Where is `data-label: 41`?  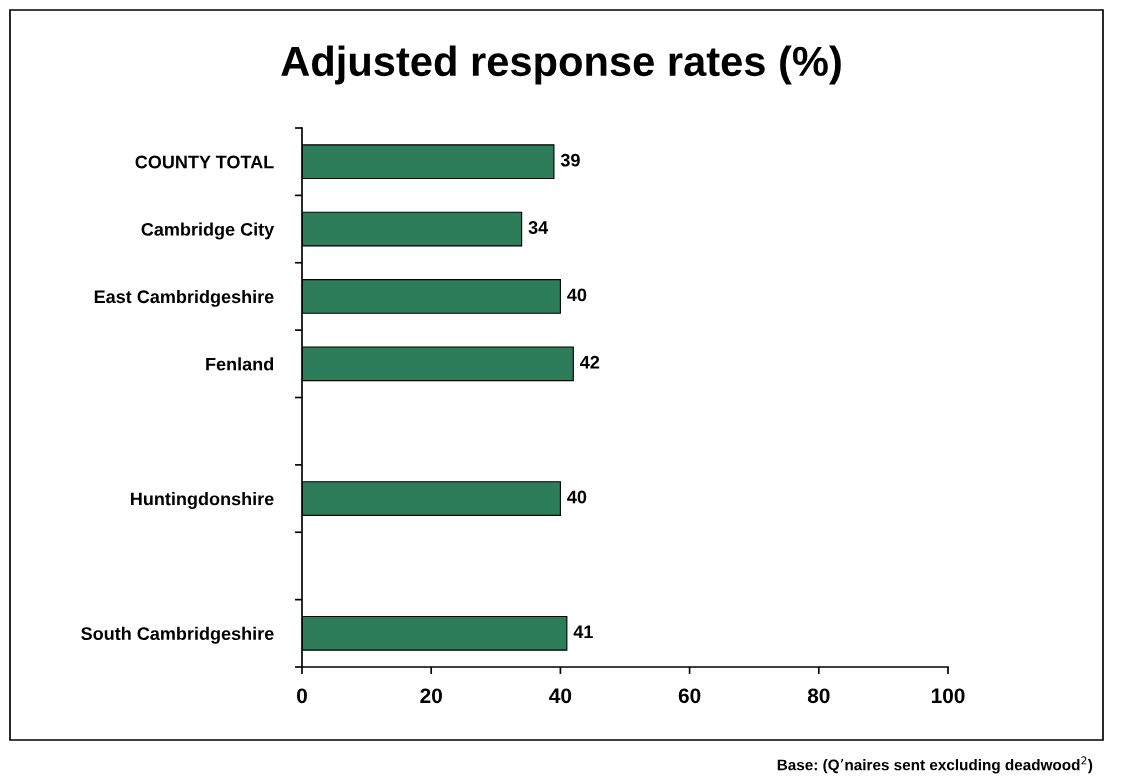
data-label: 41 is located at coordinates (583, 631).